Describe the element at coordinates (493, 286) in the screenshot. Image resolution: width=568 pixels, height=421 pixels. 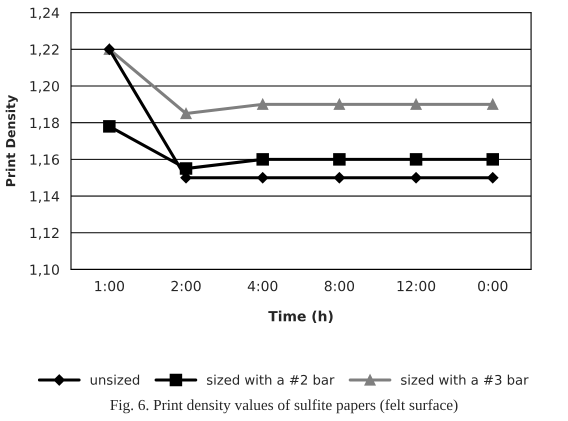
I see `x-tick-label: 0:00` at that location.